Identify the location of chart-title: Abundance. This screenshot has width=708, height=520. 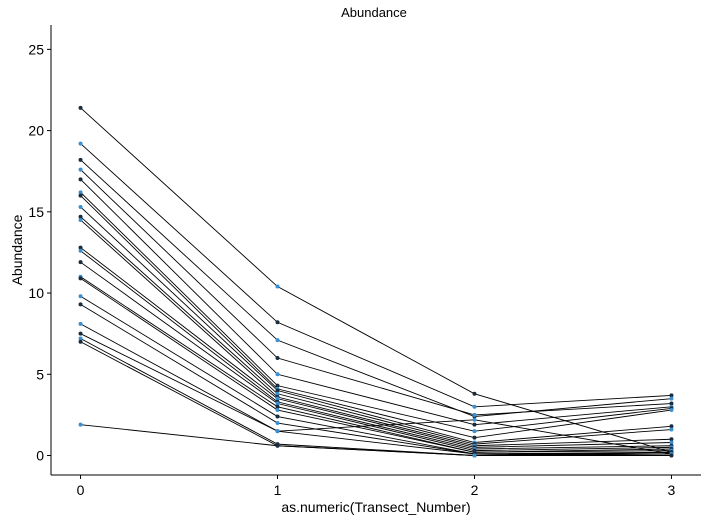
(374, 12).